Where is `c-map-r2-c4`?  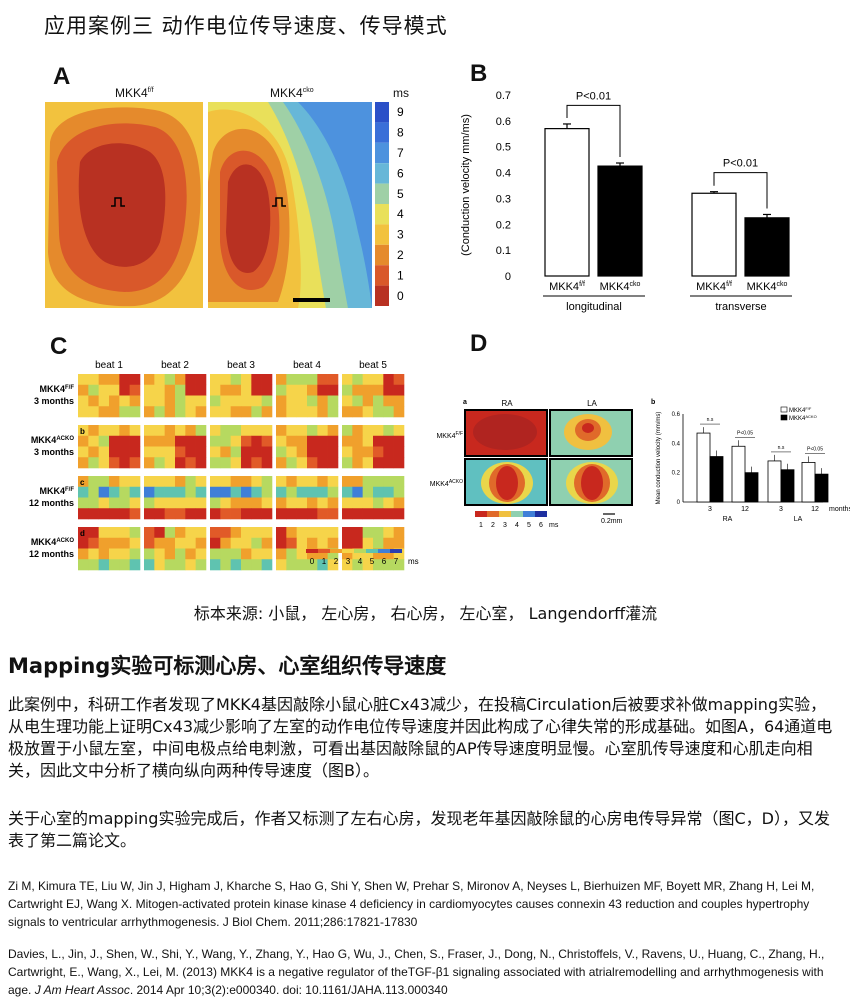 c-map-r2-c4 is located at coordinates (373, 498).